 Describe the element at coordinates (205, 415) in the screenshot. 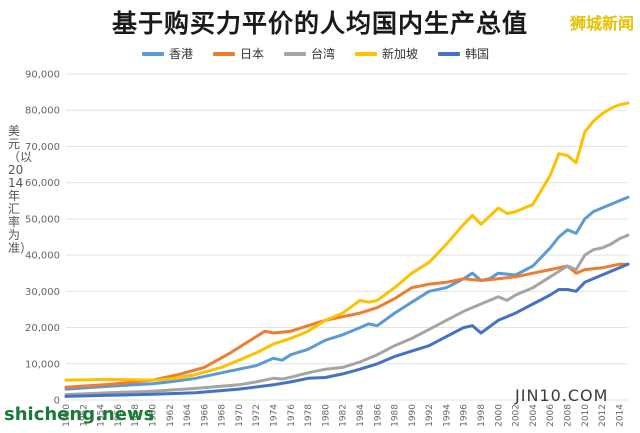

I see `x-tick-label: 1966` at that location.